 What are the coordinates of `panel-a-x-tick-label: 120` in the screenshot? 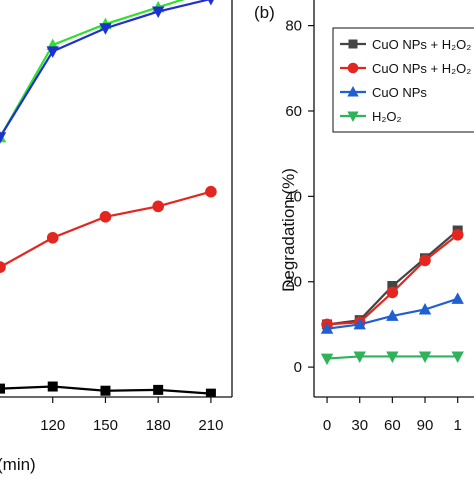 It's located at (52, 425).